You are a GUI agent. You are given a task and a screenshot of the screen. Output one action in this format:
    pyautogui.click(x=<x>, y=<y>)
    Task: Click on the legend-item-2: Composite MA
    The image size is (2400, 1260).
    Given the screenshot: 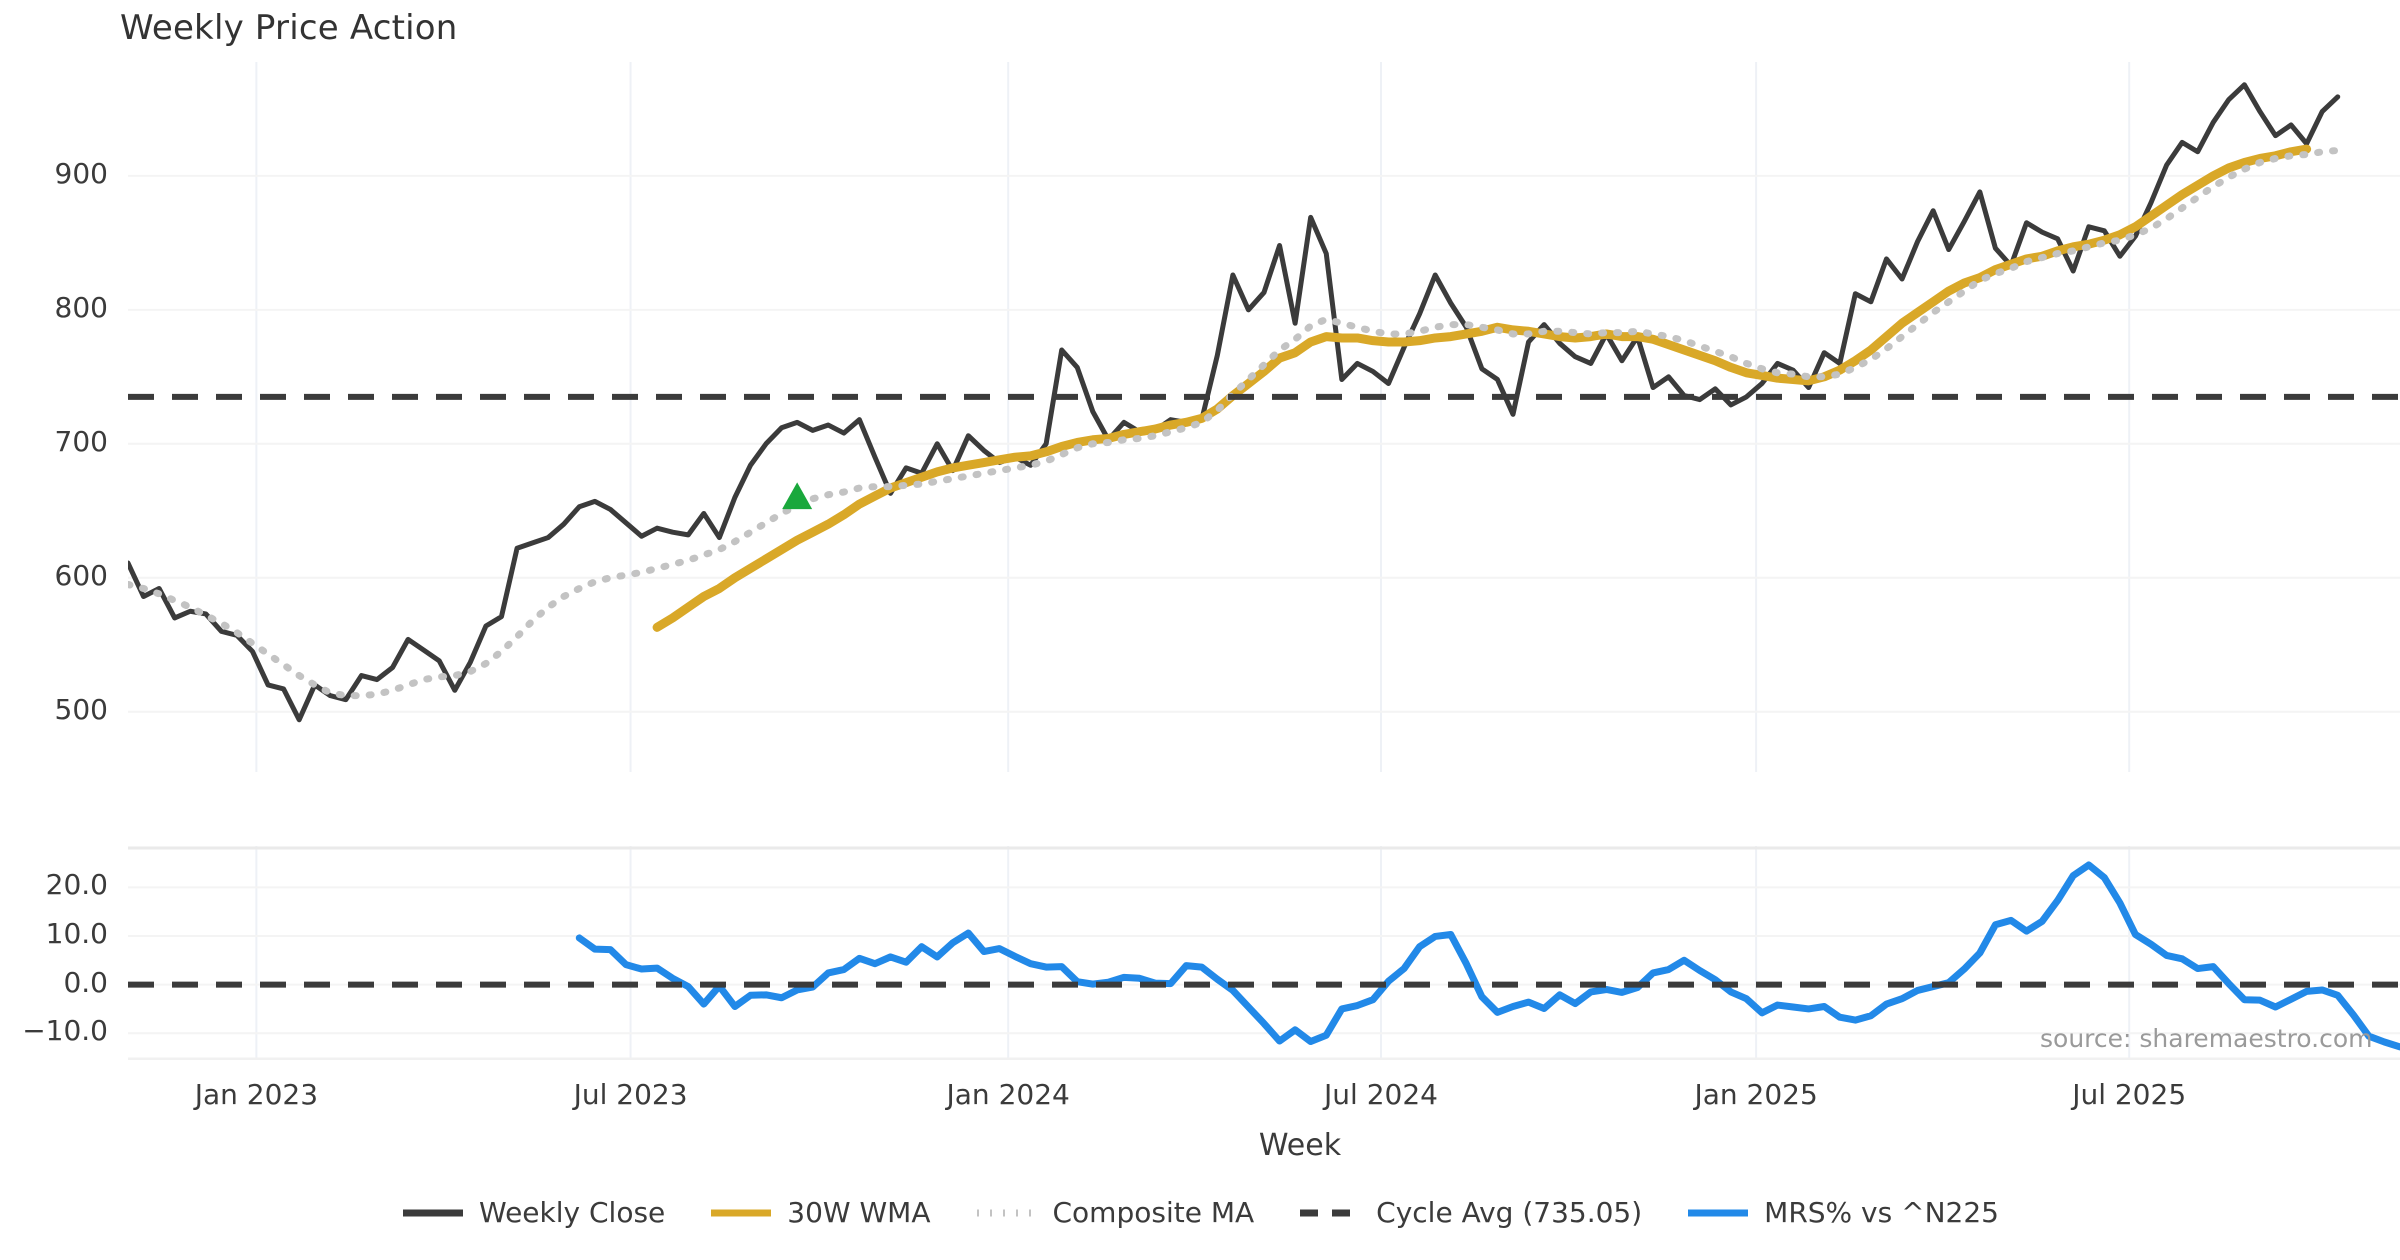 What is the action you would take?
    pyautogui.click(x=1115, y=1212)
    